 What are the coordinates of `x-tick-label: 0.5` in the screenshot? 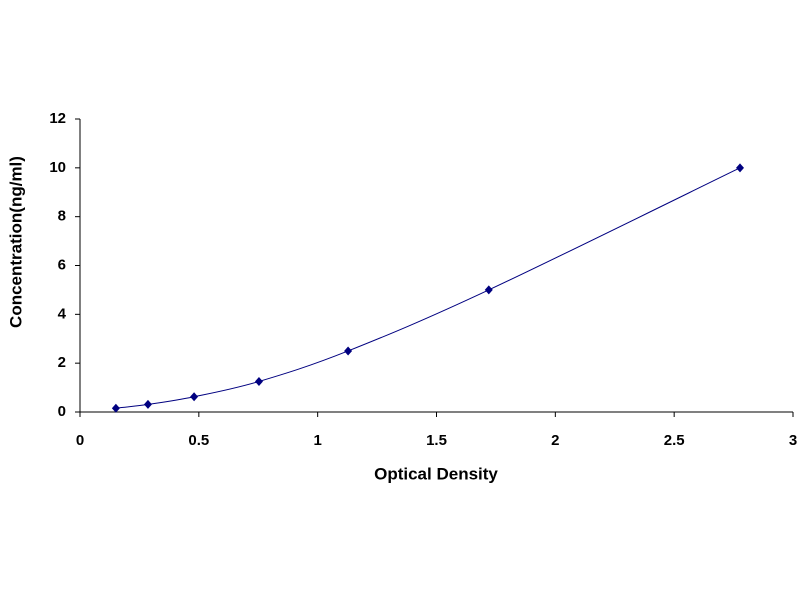 It's located at (198, 440).